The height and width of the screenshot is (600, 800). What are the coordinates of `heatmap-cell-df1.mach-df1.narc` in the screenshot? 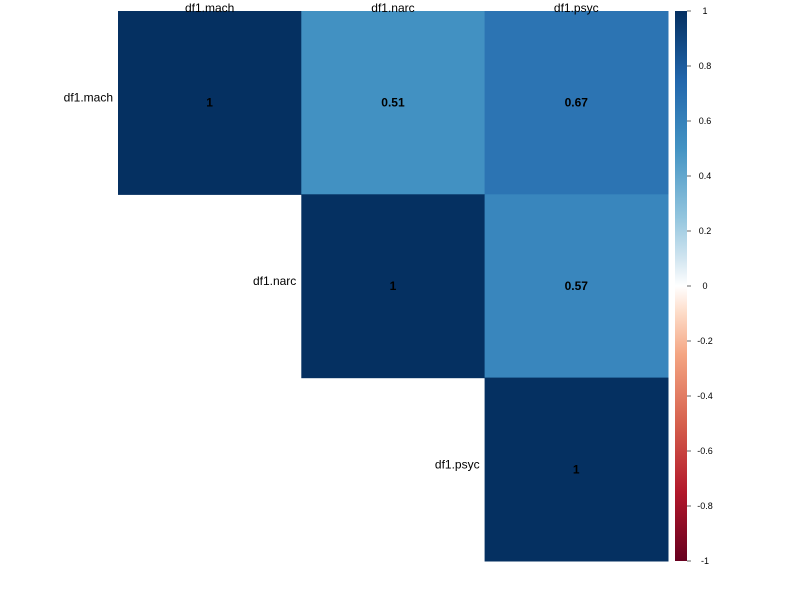 It's located at (393, 103).